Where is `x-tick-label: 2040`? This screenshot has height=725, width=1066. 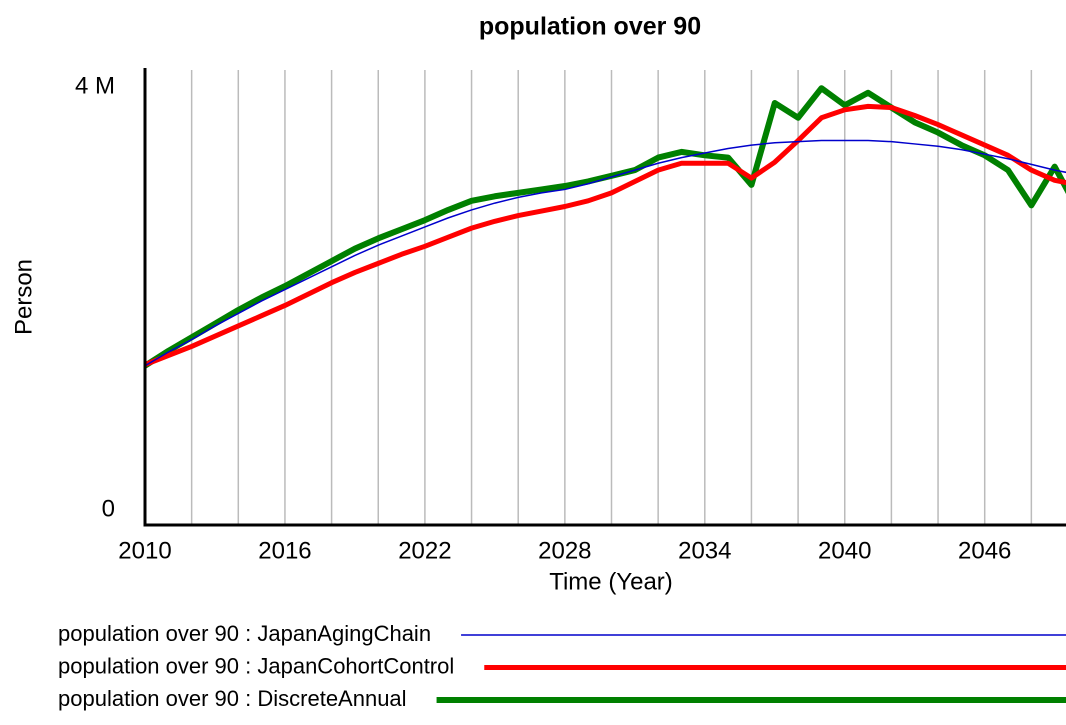
x-tick-label: 2040 is located at coordinates (844, 550).